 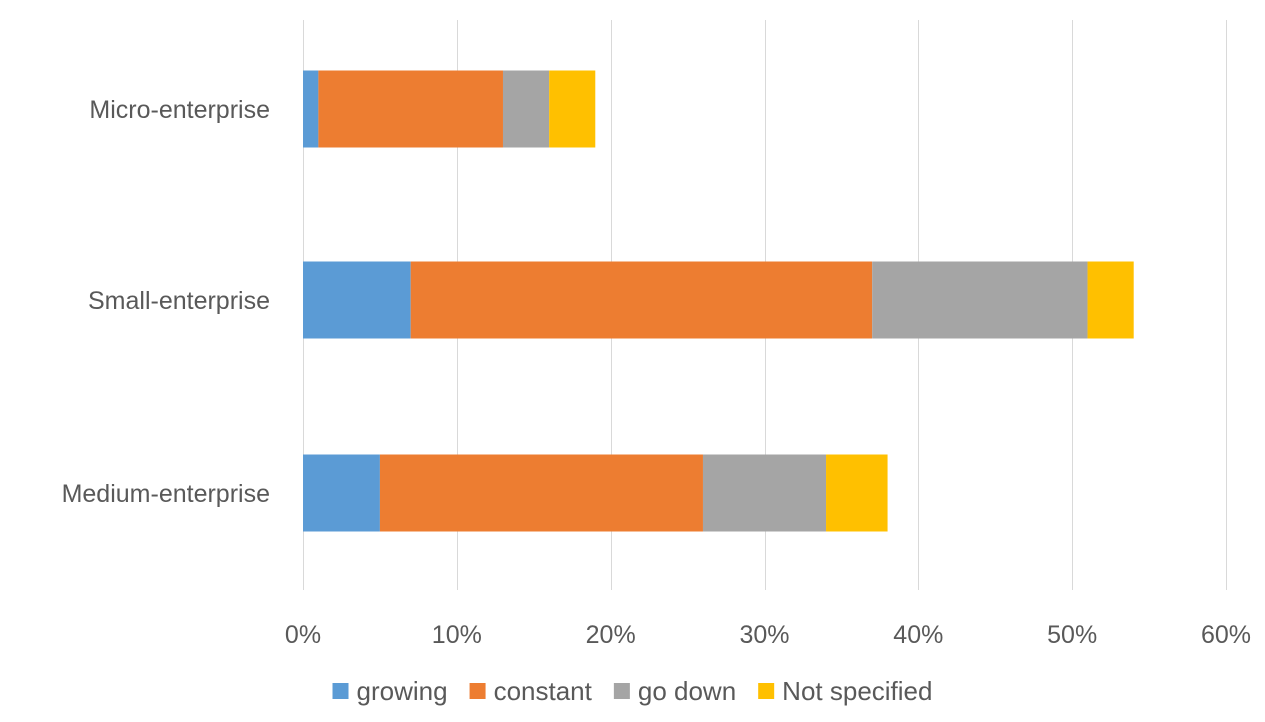 I want to click on tick-label-30: 30%, so click(x=764, y=635).